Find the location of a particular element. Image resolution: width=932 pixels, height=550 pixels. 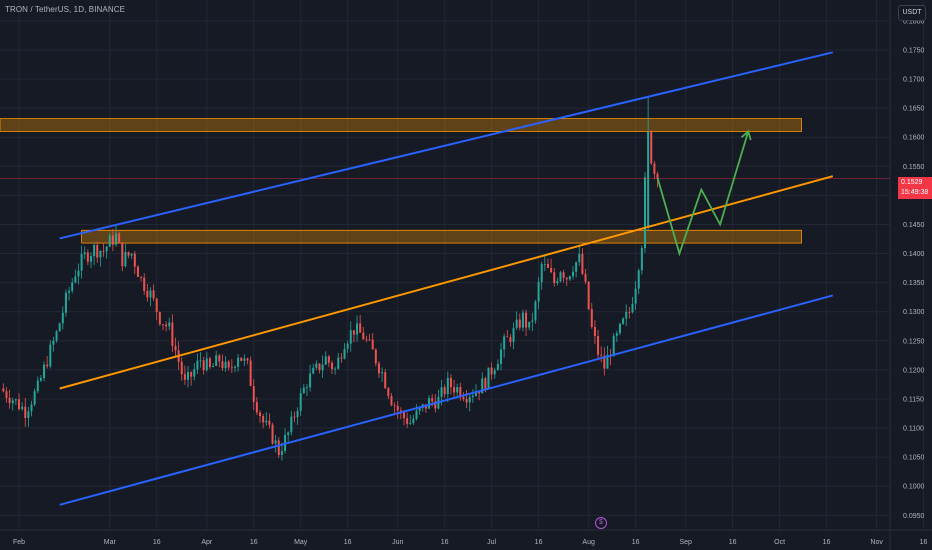

last-price-tag: 0.1529 15:49:38 is located at coordinates (915, 188).